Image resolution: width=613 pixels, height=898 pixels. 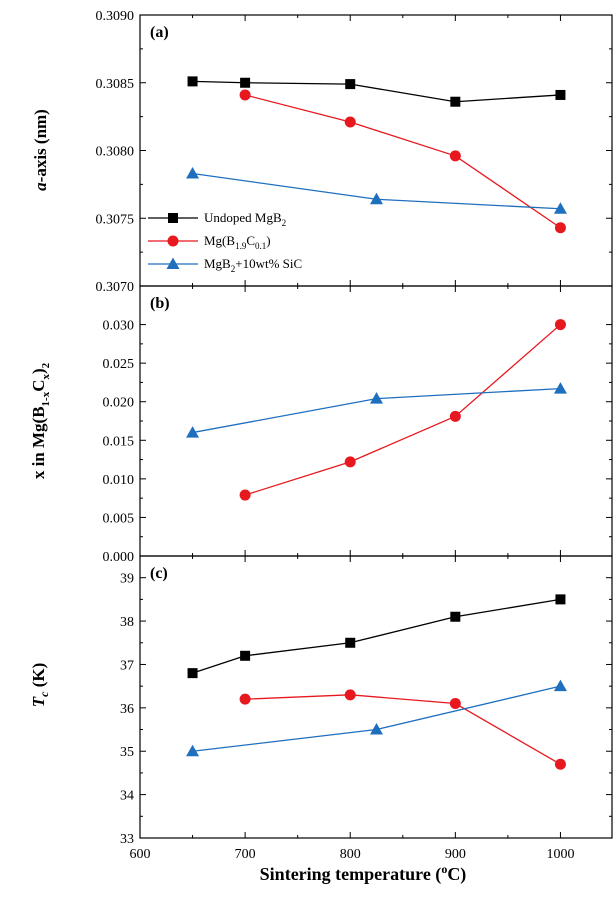 I want to click on series-a-carbon, so click(x=402, y=161).